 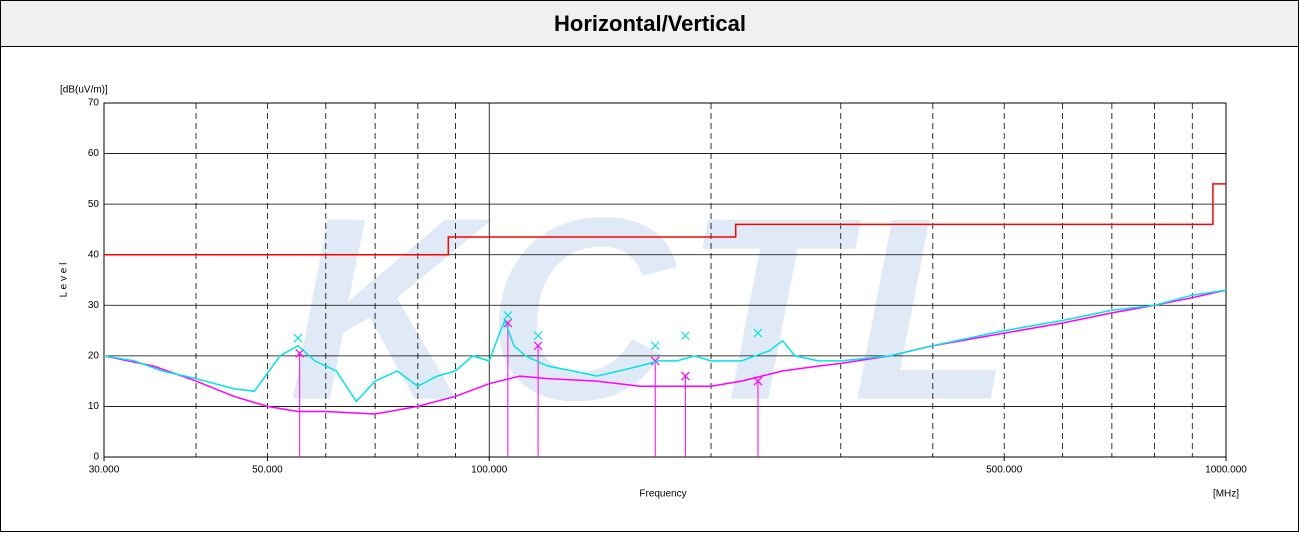 I want to click on y-tick-label: 0, so click(x=96, y=457).